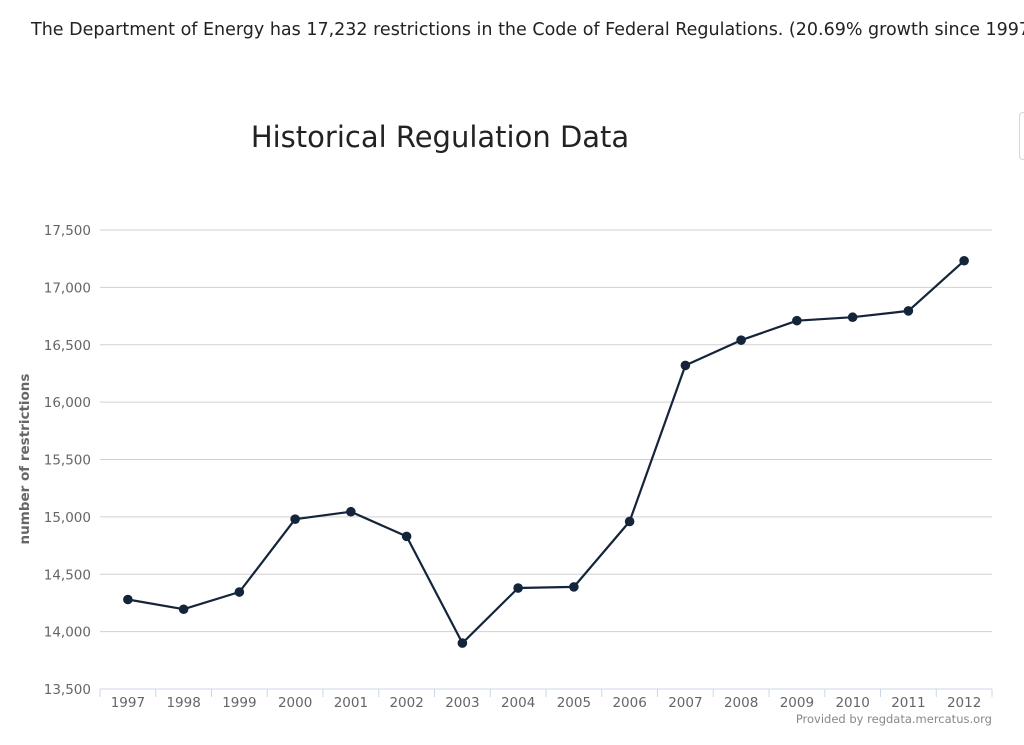 This screenshot has width=1024, height=745. I want to click on x-tick-label: 1999, so click(239, 703).